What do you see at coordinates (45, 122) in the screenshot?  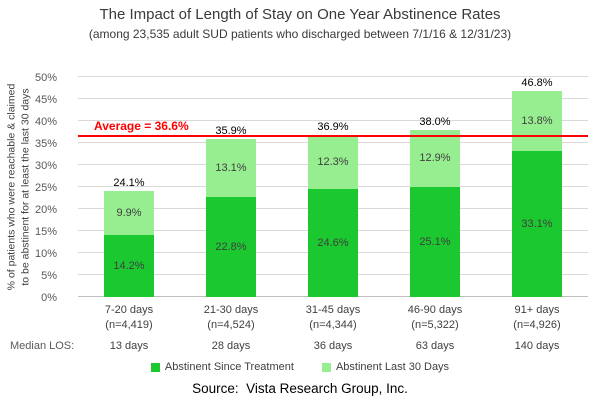 I see `y-tick-label: 40%` at bounding box center [45, 122].